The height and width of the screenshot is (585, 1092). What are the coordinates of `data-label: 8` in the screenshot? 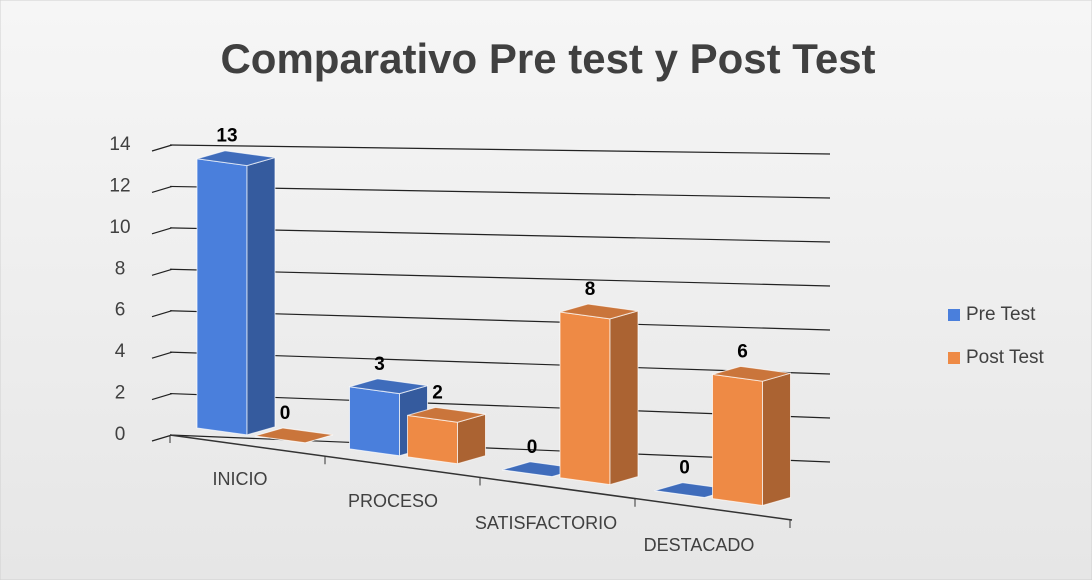 It's located at (590, 289).